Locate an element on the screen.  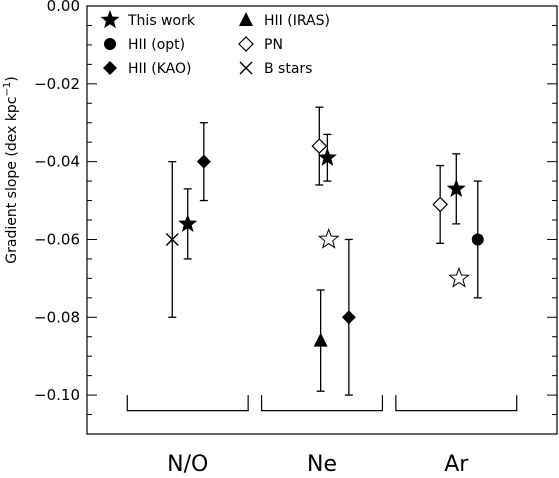
legend-label: HII (KAO) is located at coordinates (159, 69).